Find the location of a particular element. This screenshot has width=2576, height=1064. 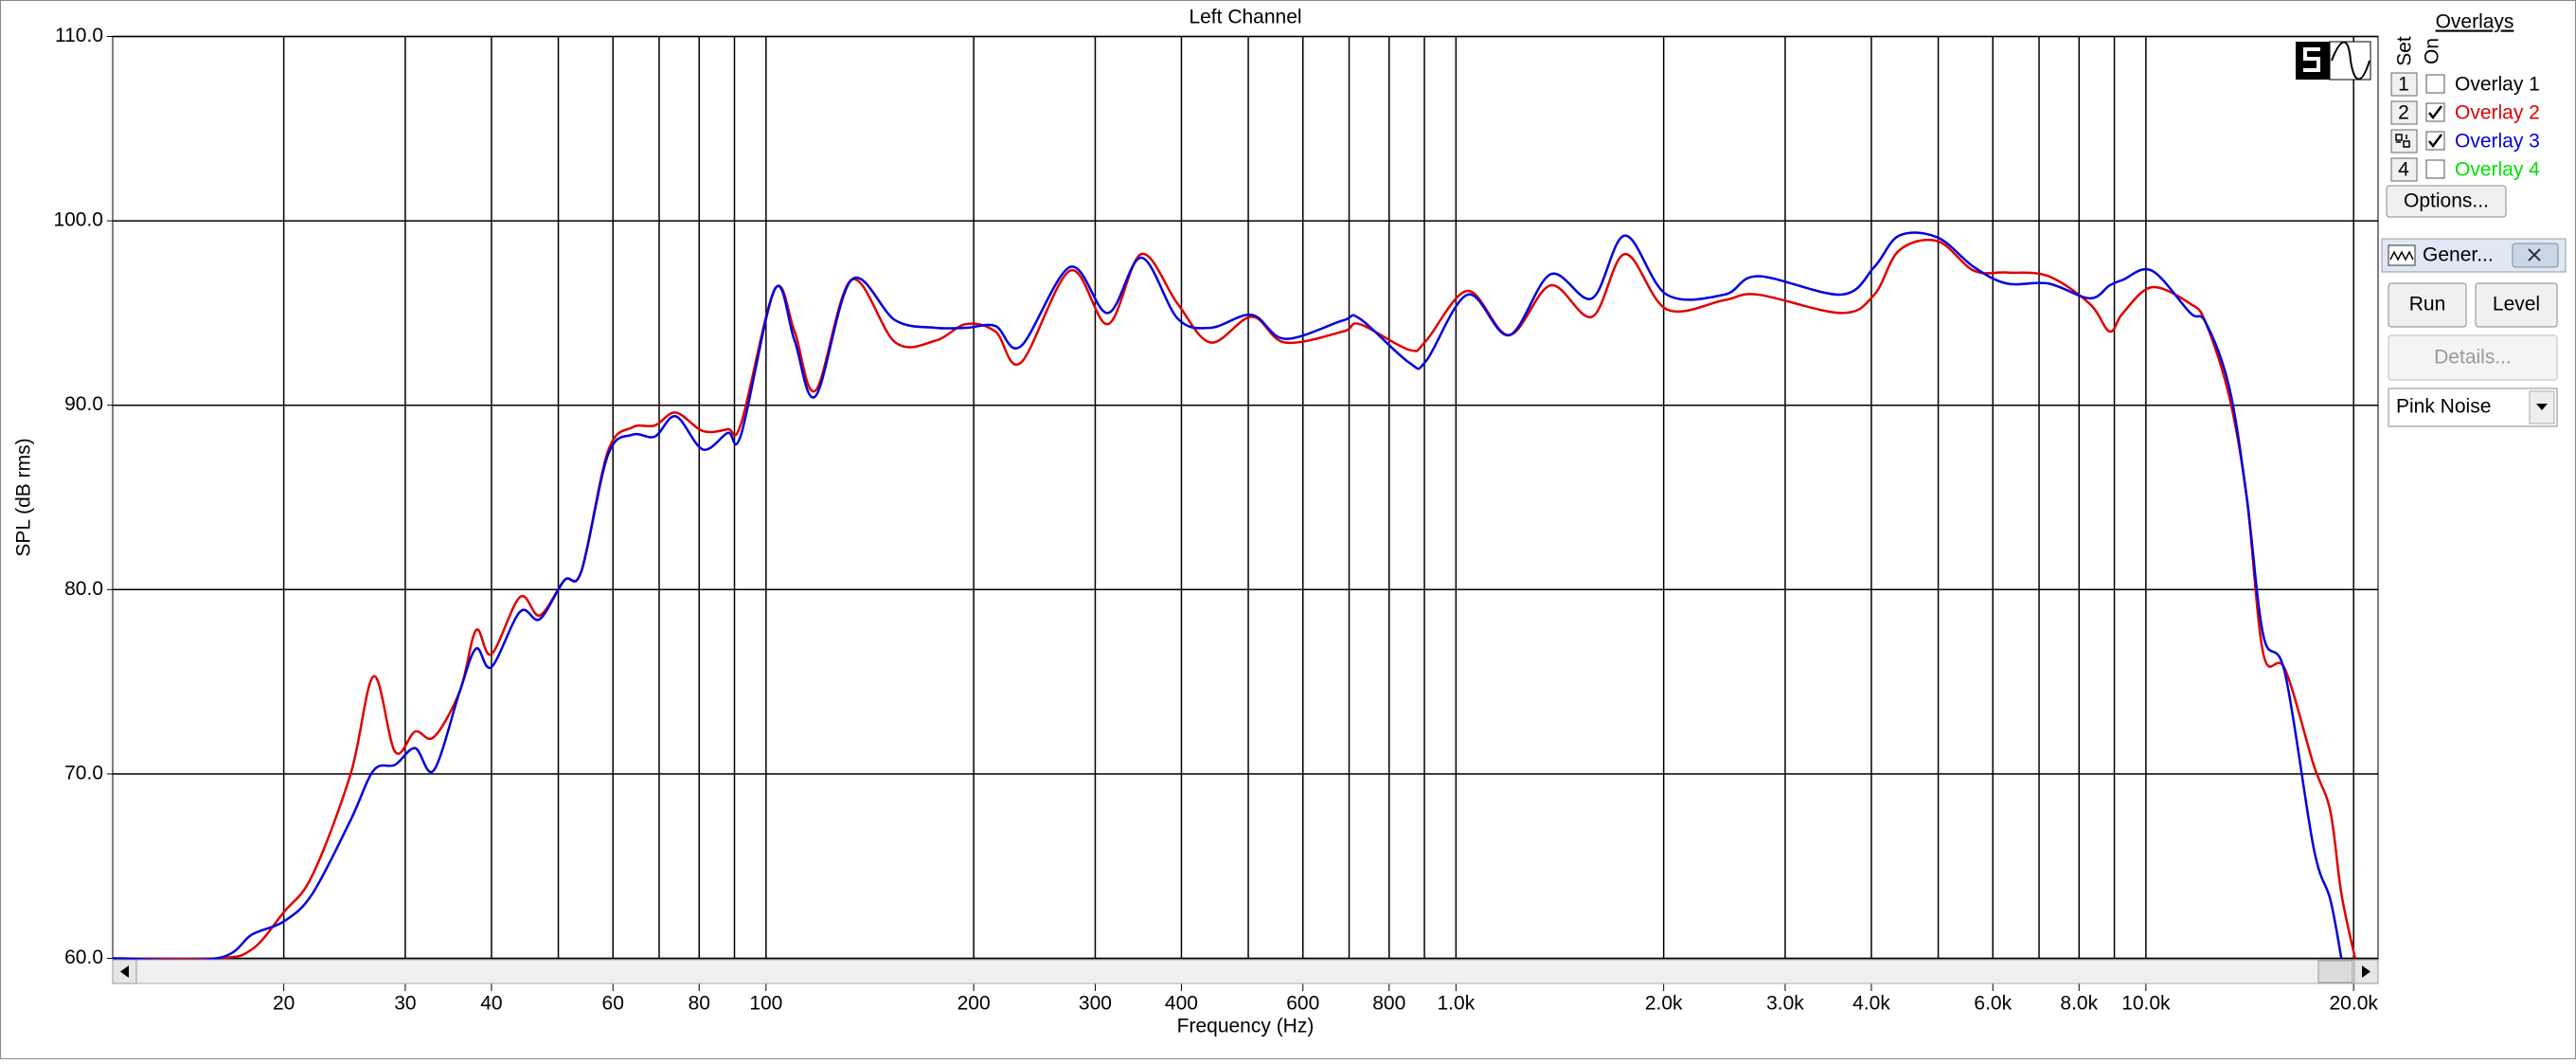

y-tick-label: 70.0 is located at coordinates (83, 773).